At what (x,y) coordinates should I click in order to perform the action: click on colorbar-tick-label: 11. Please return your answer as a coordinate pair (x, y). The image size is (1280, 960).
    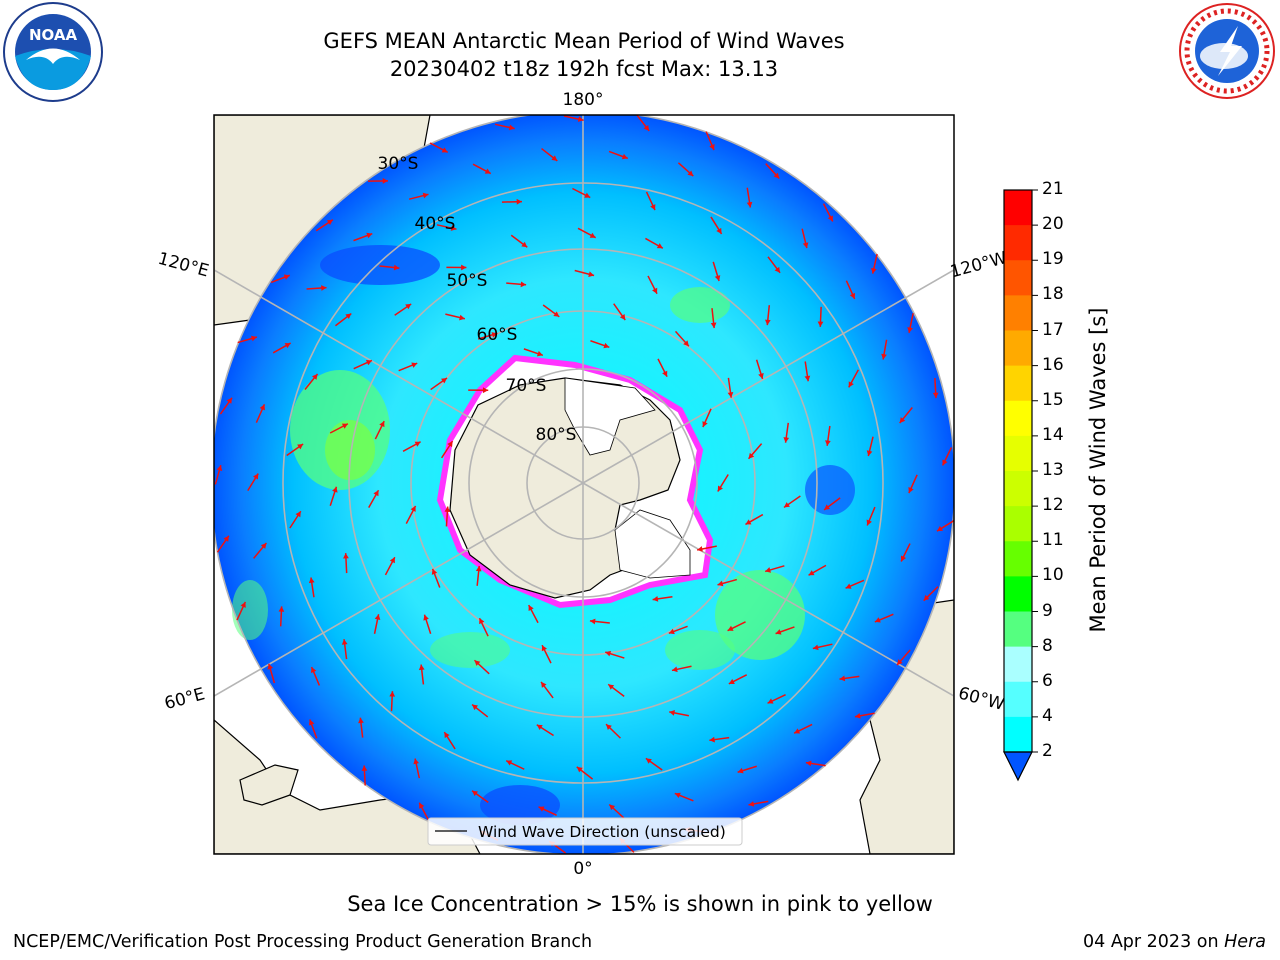
    Looking at the image, I should click on (1053, 540).